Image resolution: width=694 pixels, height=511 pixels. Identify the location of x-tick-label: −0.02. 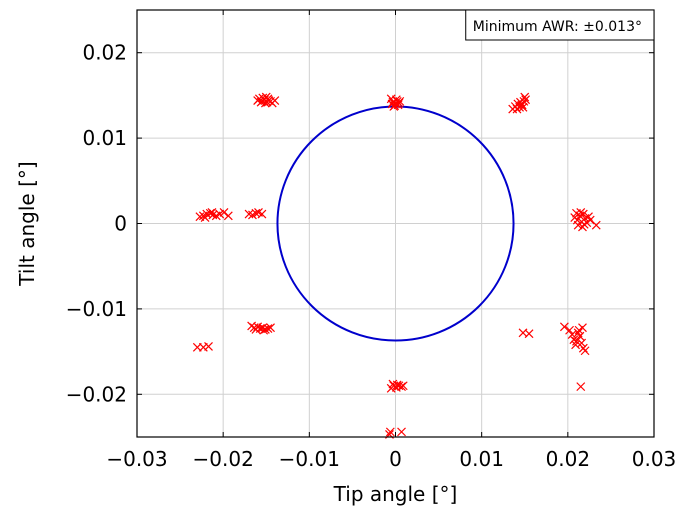
(223, 459).